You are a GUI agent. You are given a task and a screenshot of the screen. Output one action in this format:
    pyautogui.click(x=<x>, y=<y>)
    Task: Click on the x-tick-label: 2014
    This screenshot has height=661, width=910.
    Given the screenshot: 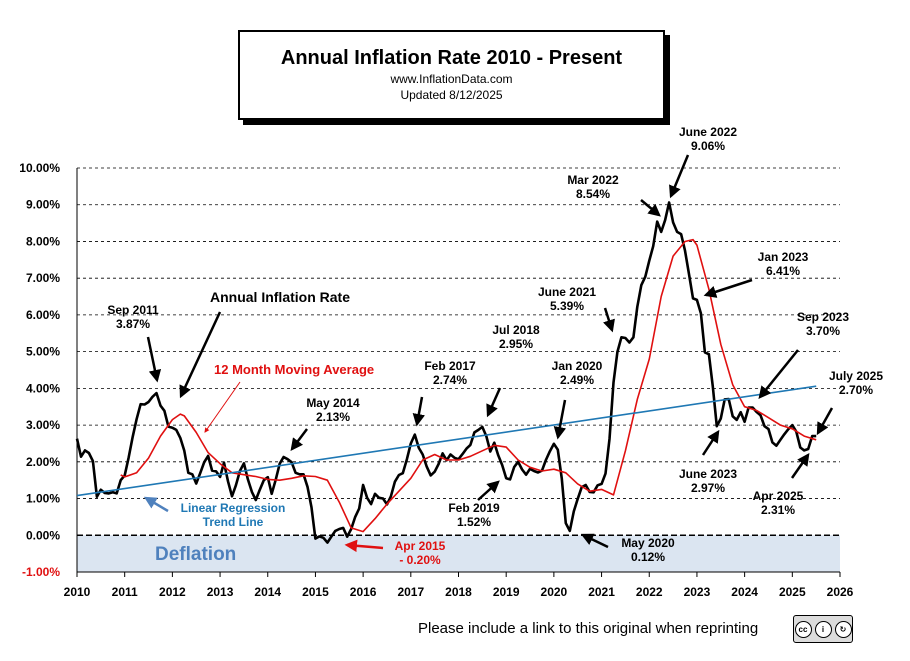 What is the action you would take?
    pyautogui.click(x=267, y=592)
    